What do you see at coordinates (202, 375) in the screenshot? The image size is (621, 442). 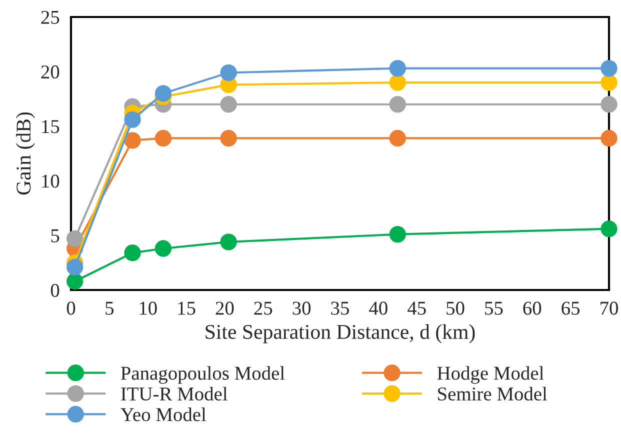 I see `legend-label: Panagopoulos Model` at bounding box center [202, 375].